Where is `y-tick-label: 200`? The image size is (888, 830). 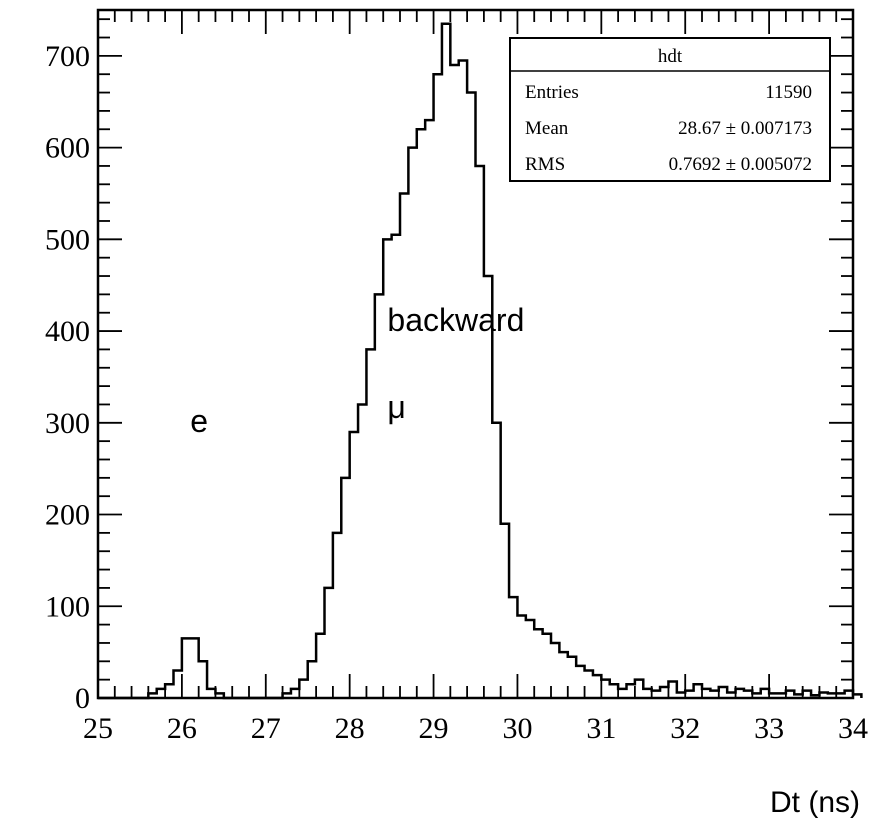 y-tick-label: 200 is located at coordinates (67, 515).